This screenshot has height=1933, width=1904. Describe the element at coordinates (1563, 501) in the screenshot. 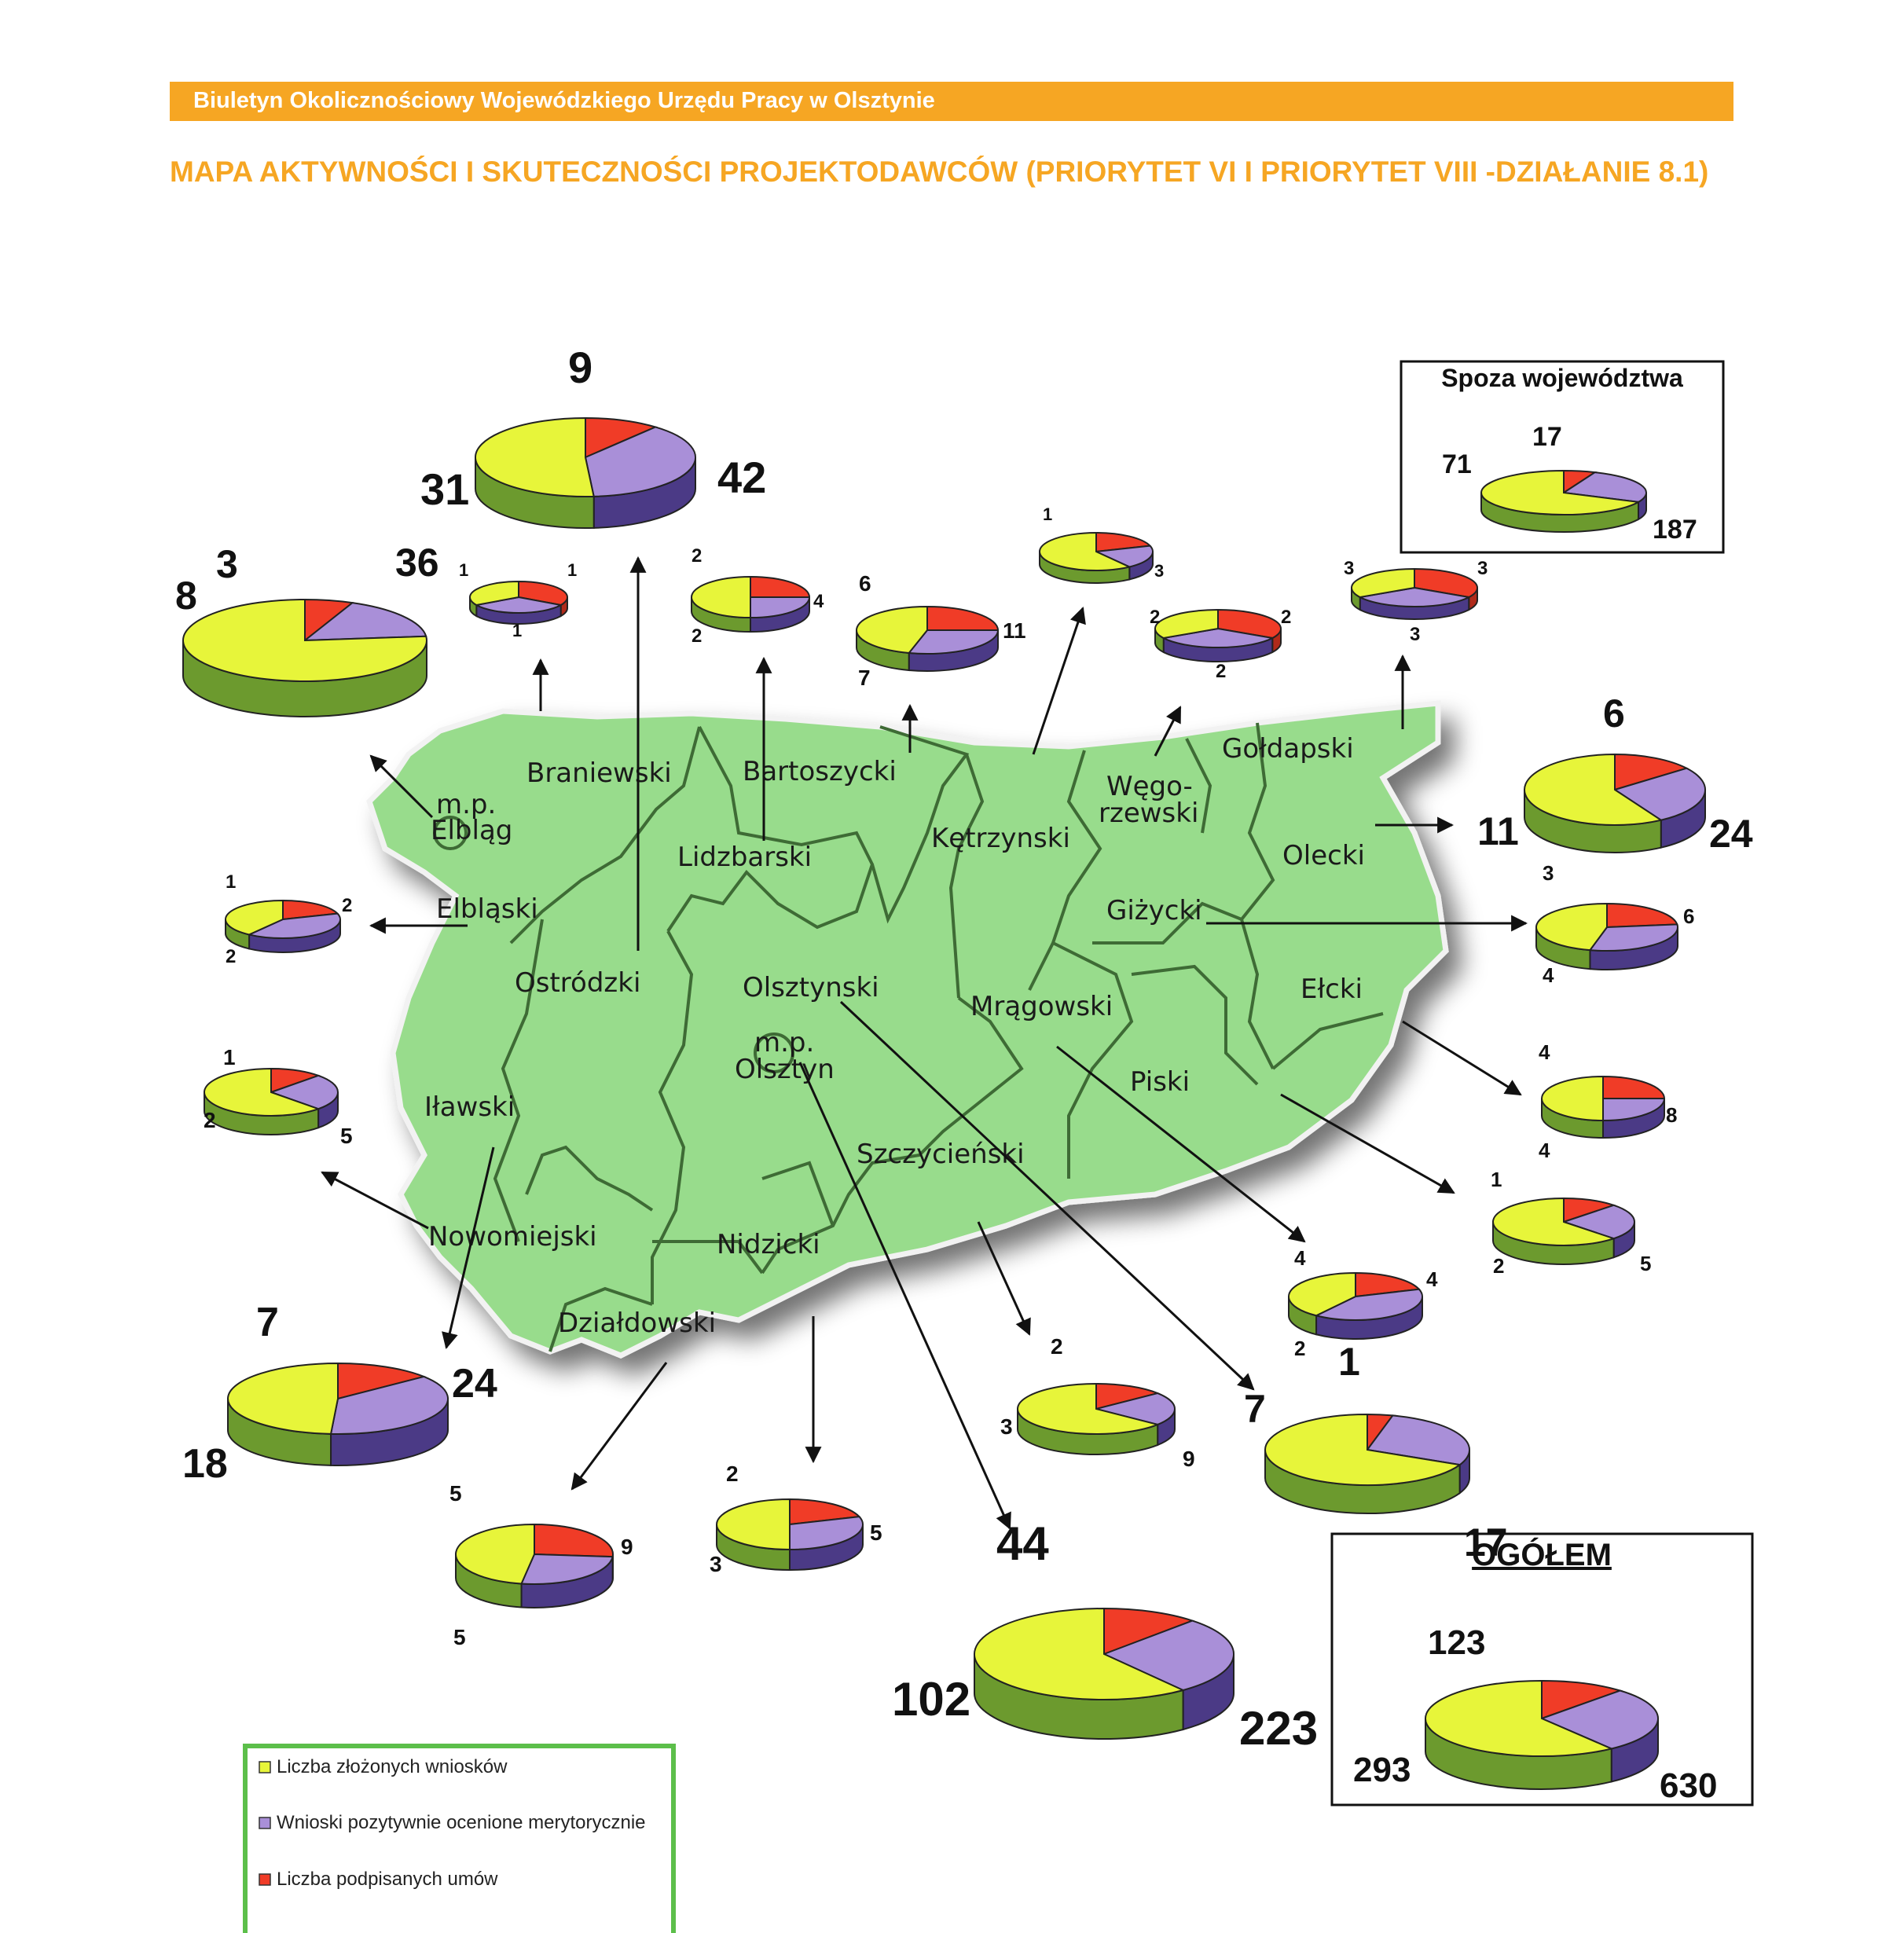

I see `pie-spoza-województwa` at that location.